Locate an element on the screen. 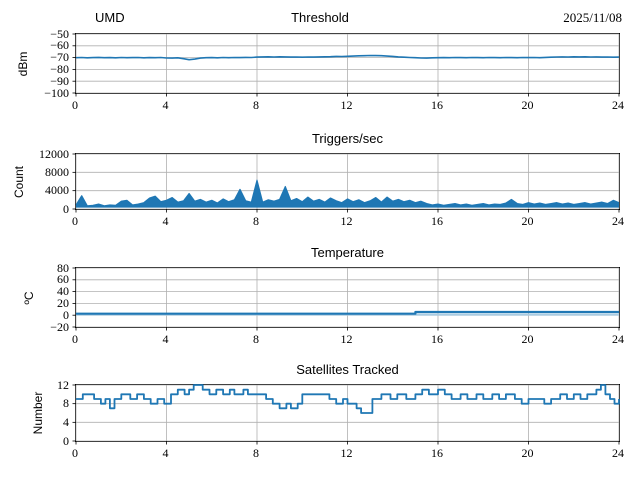  y-axis-label-number: Number is located at coordinates (38, 413).